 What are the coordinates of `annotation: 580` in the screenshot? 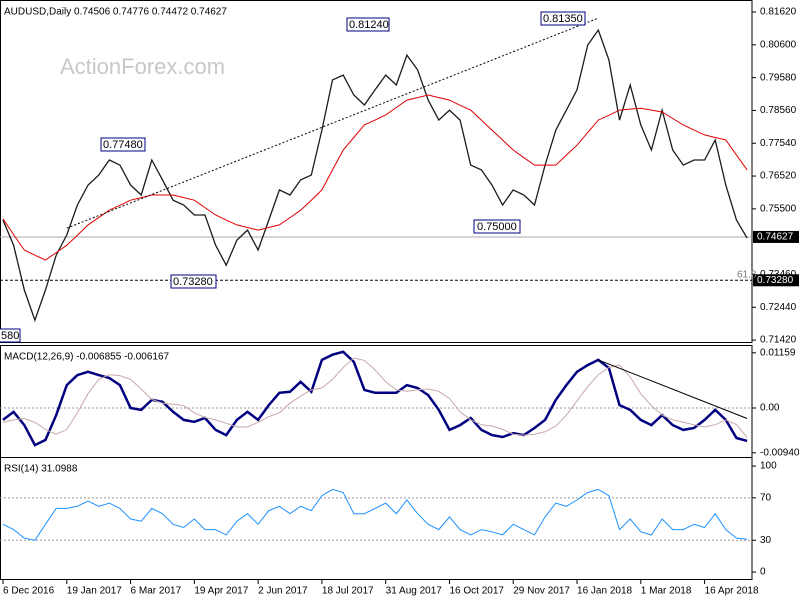 It's located at (10, 336).